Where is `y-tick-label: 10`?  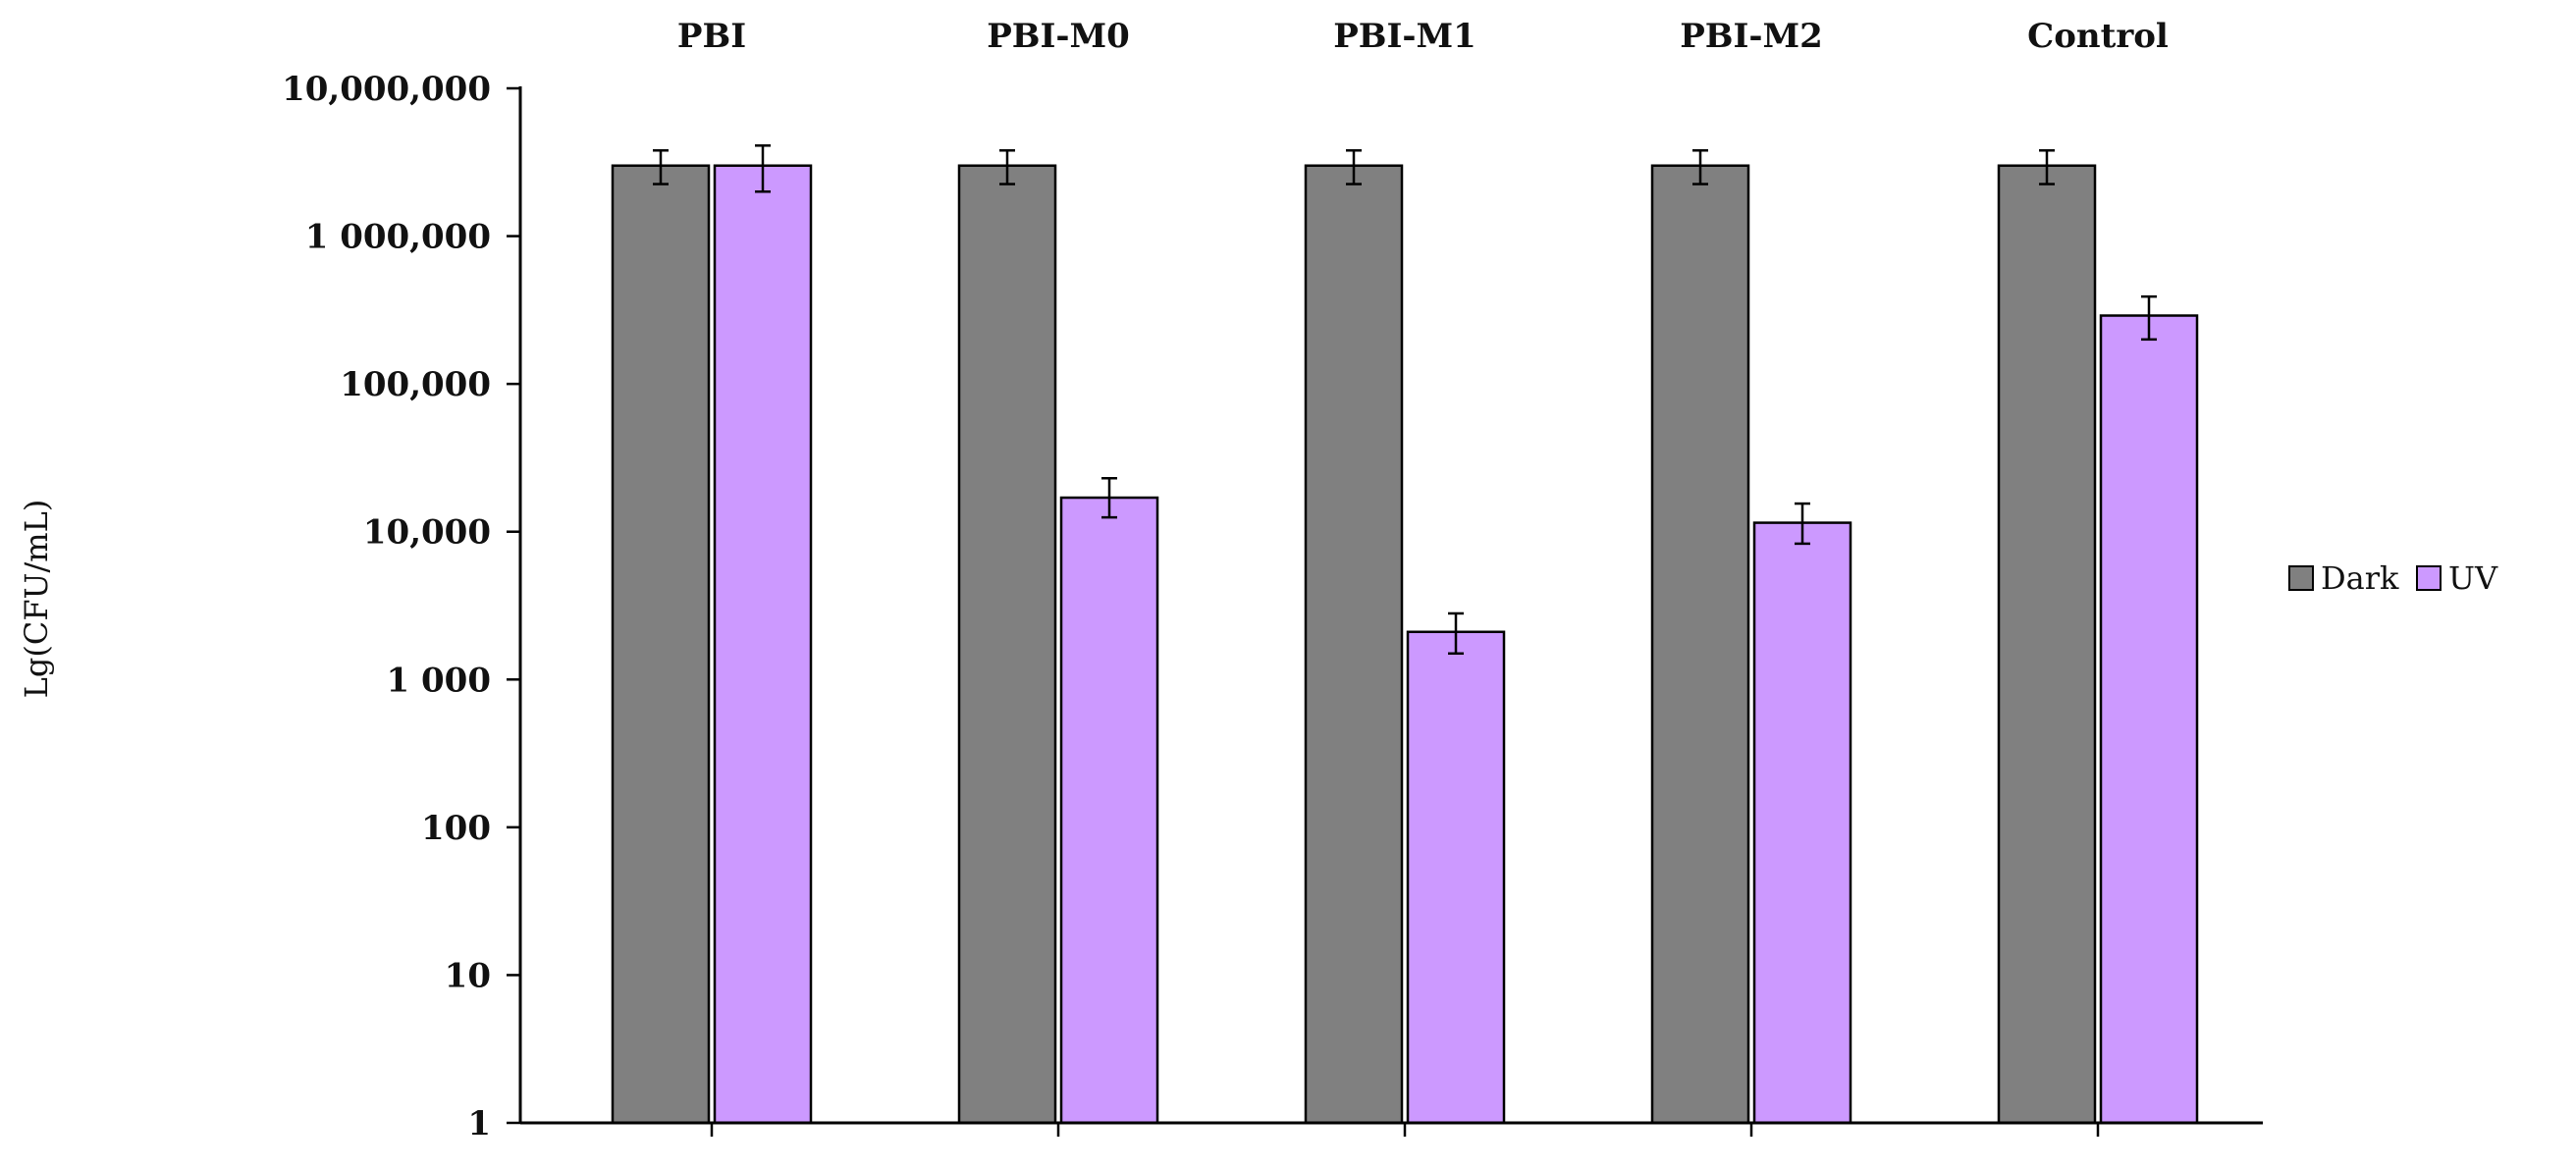
y-tick-label: 10 is located at coordinates (468, 975).